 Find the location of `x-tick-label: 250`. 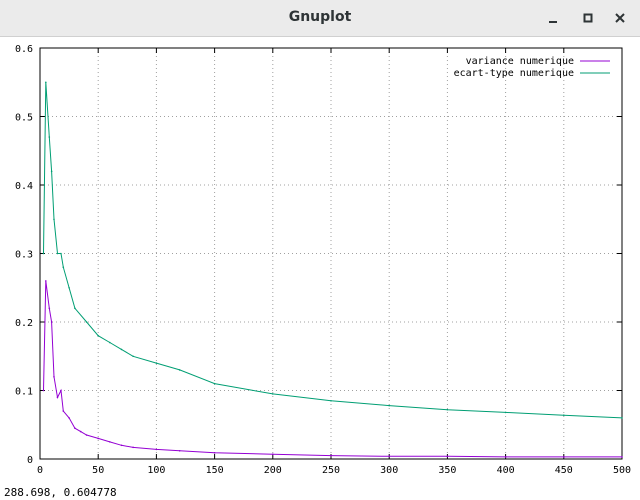

x-tick-label: 250 is located at coordinates (331, 470).